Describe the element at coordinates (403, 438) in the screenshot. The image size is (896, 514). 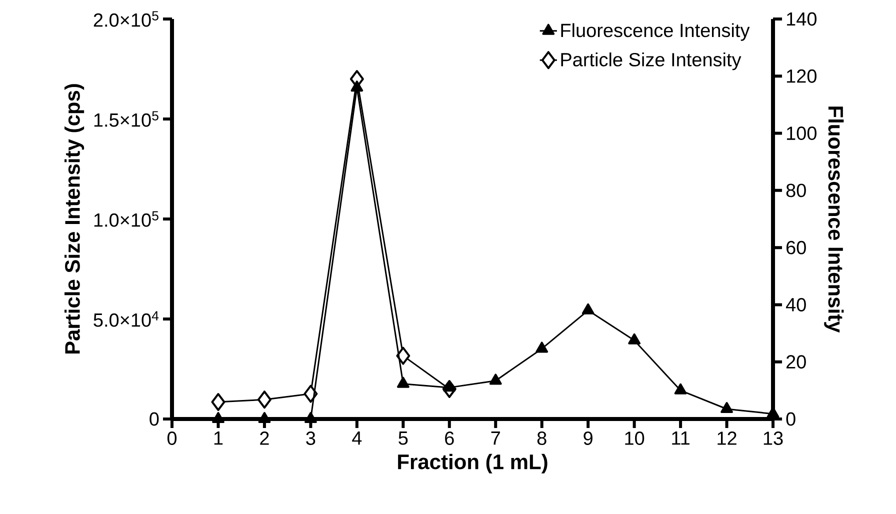
I see `x-tick-label: 5` at that location.